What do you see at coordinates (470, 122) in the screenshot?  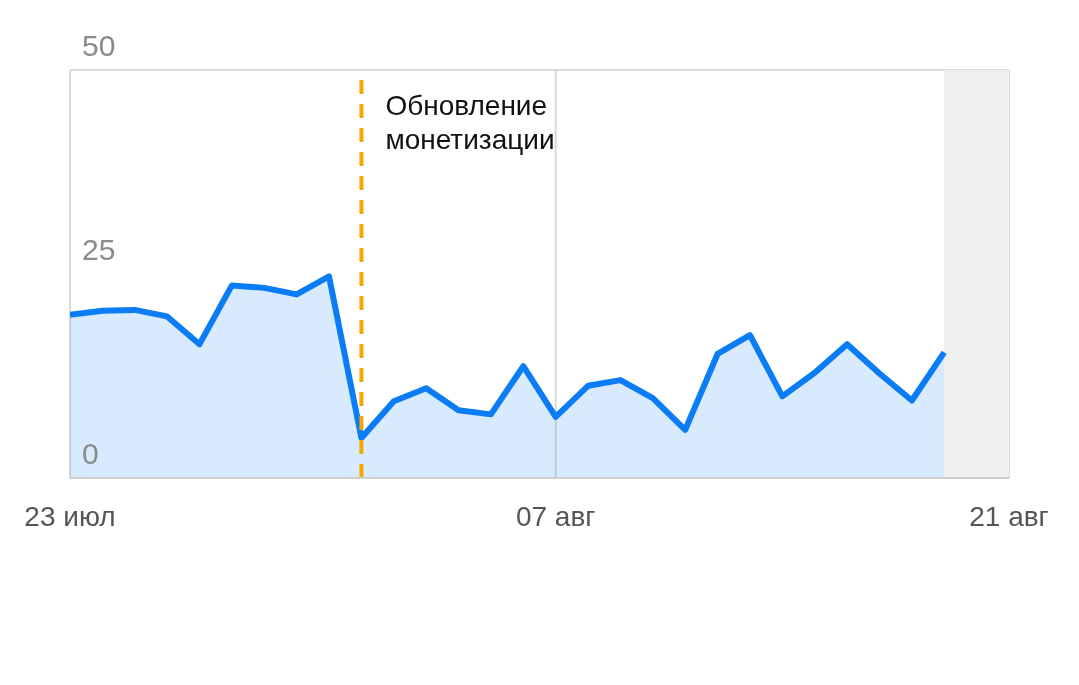 I see `ref-line-label: Обновление монетизации` at bounding box center [470, 122].